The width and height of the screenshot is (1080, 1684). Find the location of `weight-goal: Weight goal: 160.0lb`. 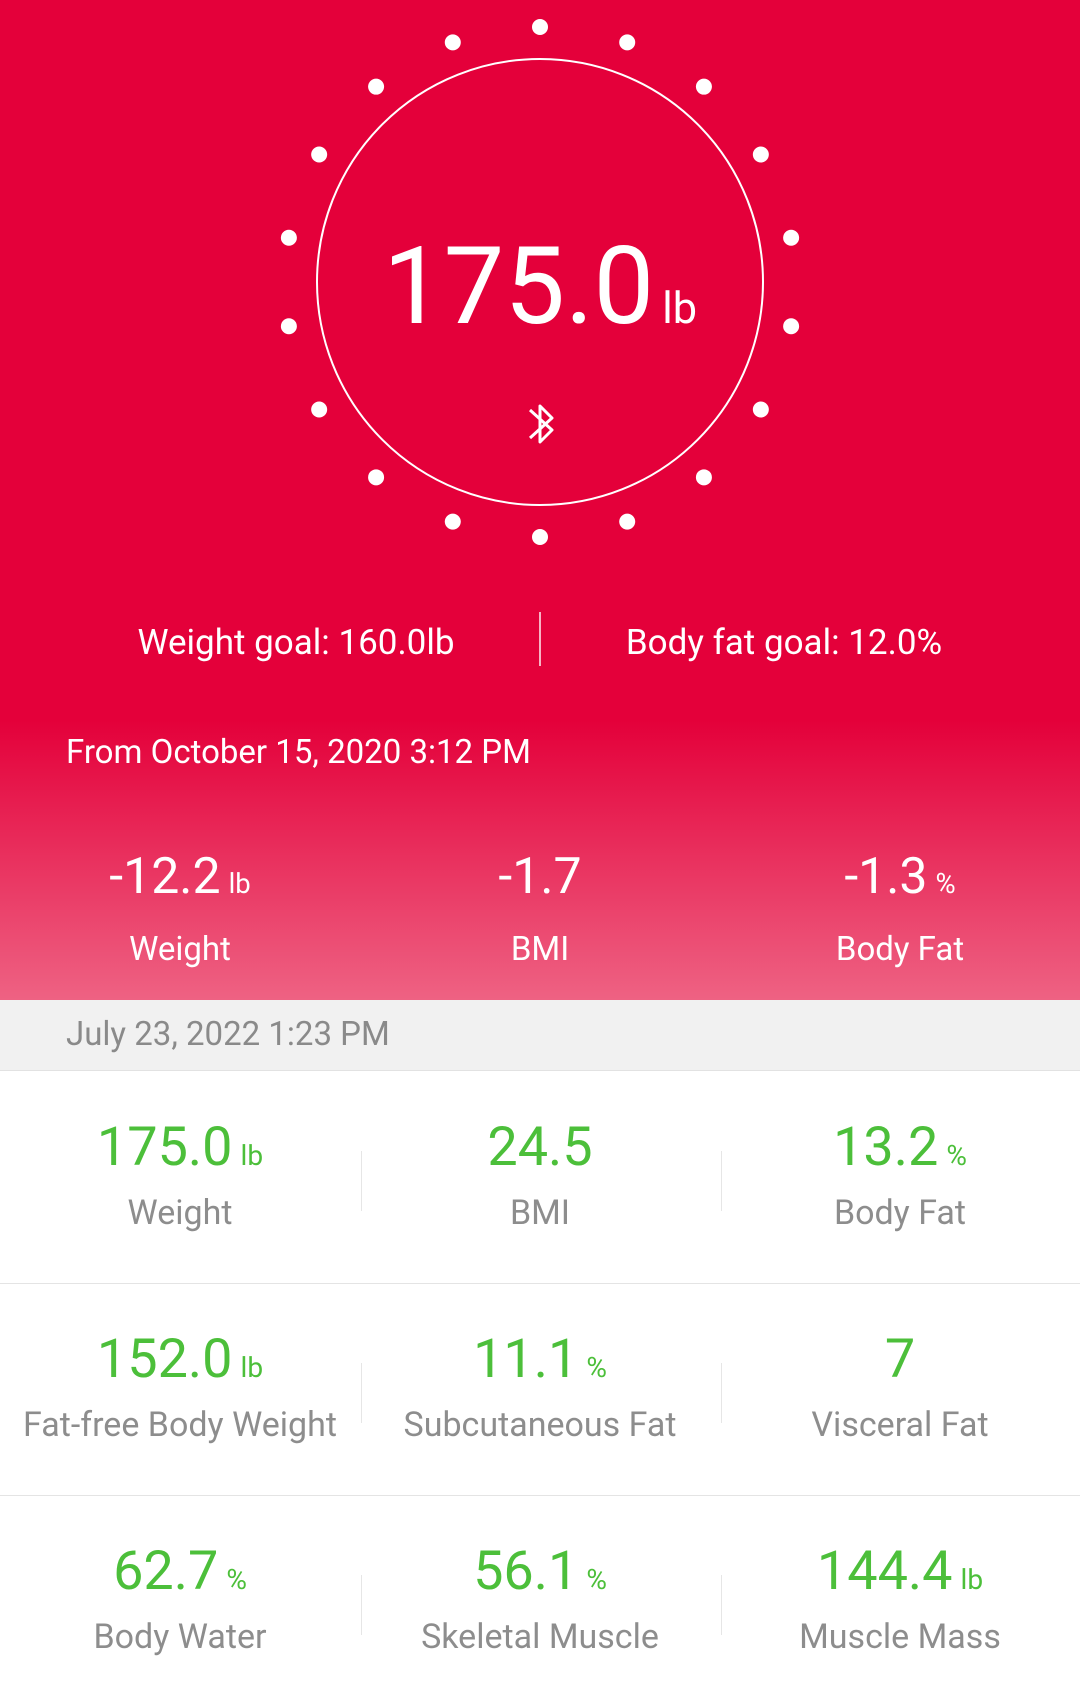

weight-goal: Weight goal: 160.0lb is located at coordinates (296, 642).